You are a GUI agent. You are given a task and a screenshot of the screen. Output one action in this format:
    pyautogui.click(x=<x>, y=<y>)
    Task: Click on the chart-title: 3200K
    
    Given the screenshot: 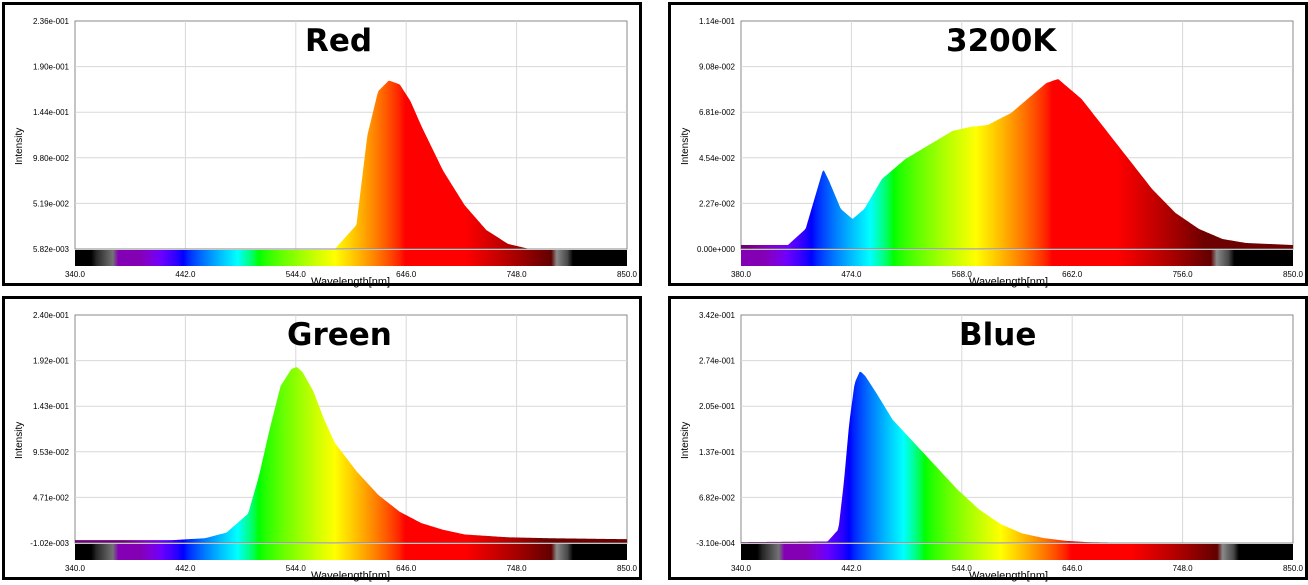 What is the action you would take?
    pyautogui.click(x=1001, y=41)
    